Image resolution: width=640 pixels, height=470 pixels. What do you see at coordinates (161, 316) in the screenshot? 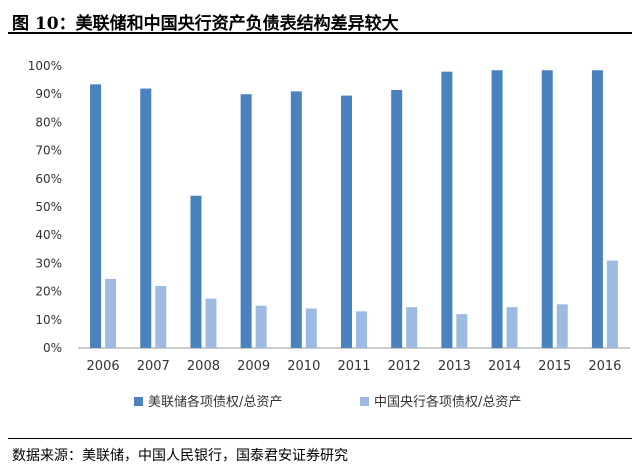
I see `bar-pboc-2007` at bounding box center [161, 316].